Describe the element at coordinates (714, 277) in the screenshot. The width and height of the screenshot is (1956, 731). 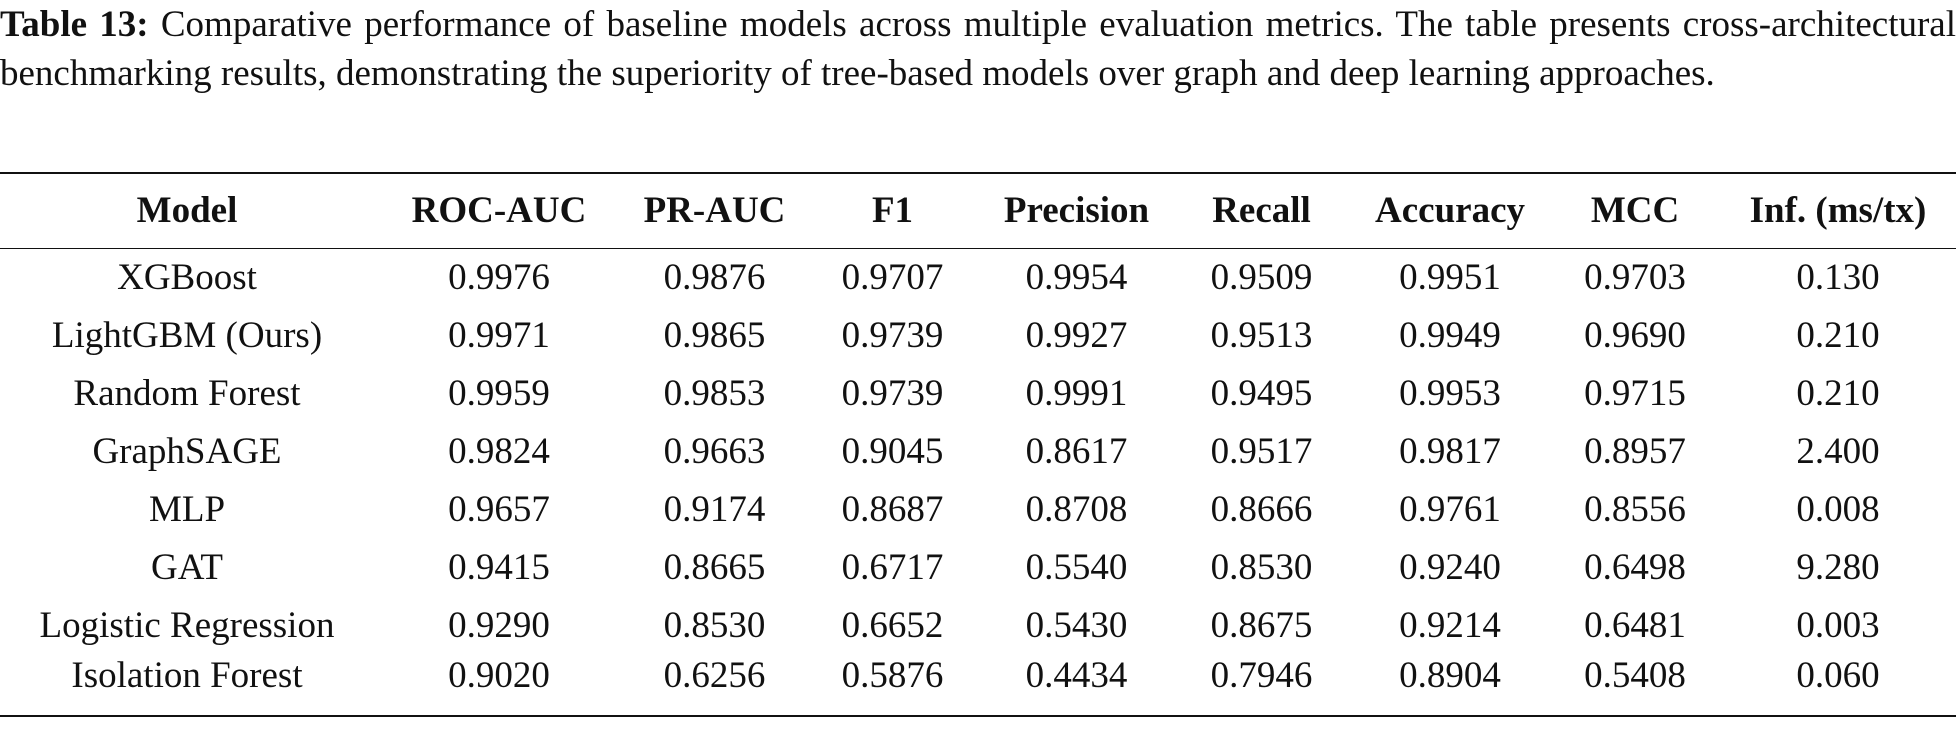
I see `metric-cell: 0.9876` at that location.